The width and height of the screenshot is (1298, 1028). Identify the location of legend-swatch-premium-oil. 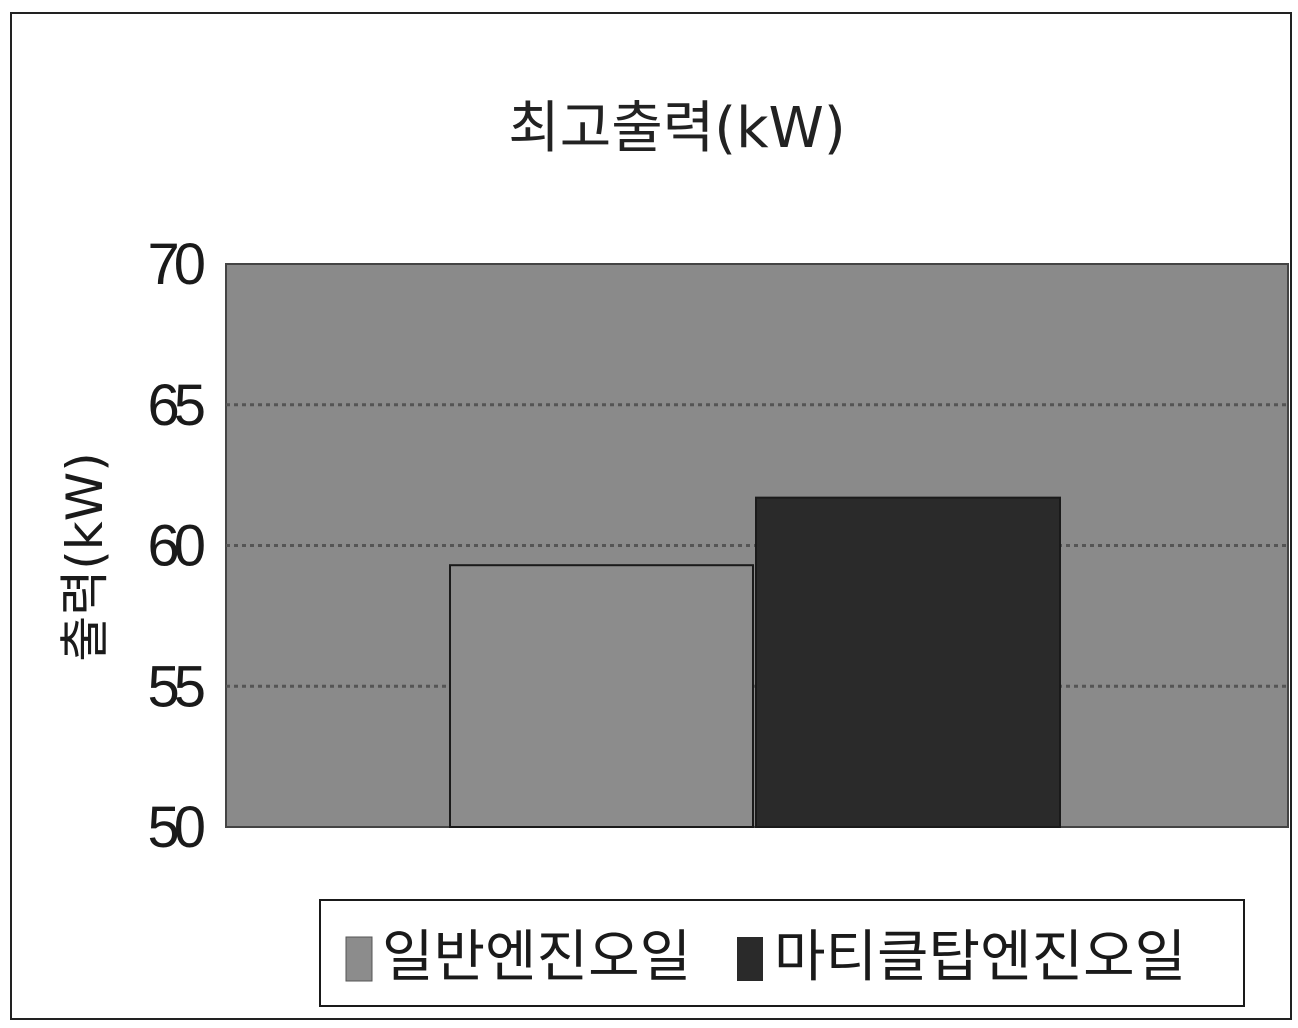
(750, 959).